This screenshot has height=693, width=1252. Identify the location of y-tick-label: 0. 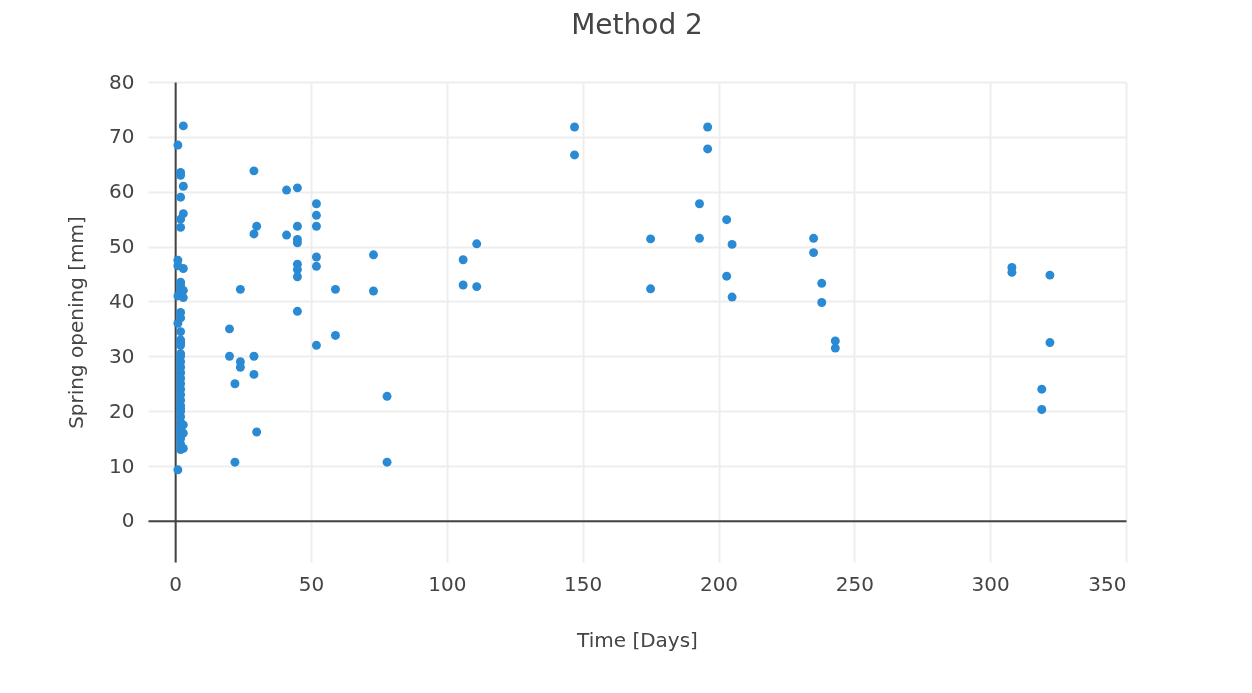
(128, 520).